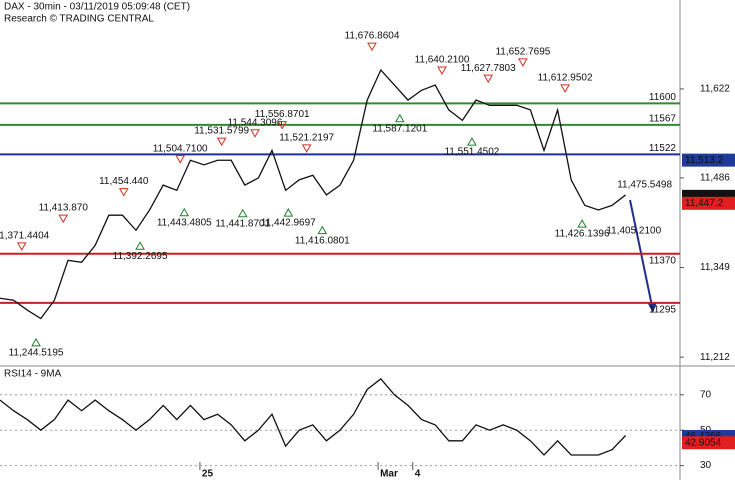 This screenshot has height=480, width=735. What do you see at coordinates (399, 128) in the screenshot?
I see `annotation-label: 11,587.1201` at bounding box center [399, 128].